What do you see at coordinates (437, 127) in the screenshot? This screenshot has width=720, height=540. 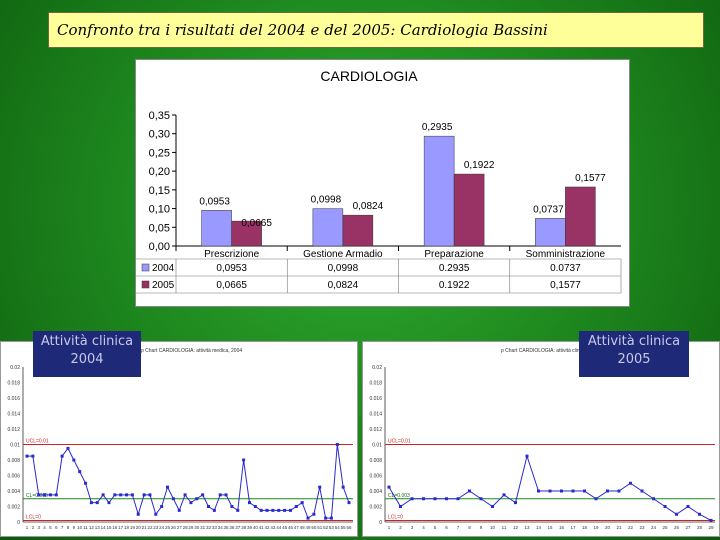 I see `bar-data-label: 0,2935` at bounding box center [437, 127].